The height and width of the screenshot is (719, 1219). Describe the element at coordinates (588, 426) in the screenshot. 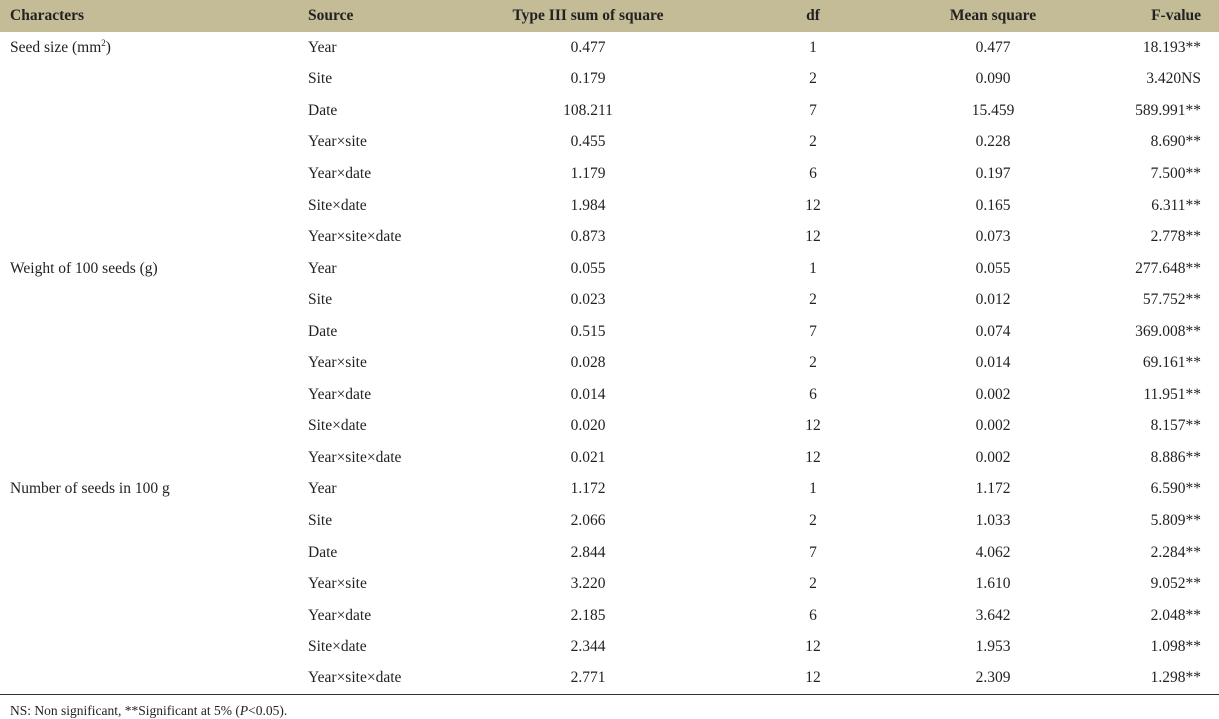

I see `cell-sum-of-square: 0.020` at that location.